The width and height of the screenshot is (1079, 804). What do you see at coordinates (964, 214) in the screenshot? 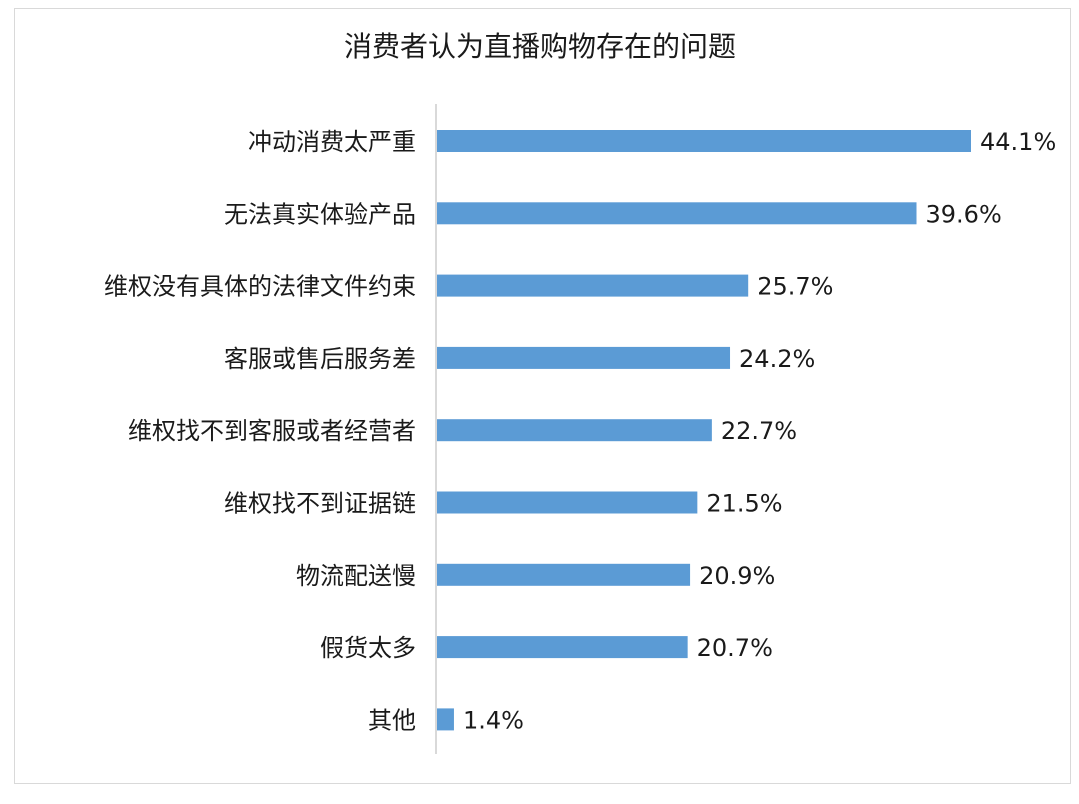
I see `value-label: 39.6%` at bounding box center [964, 214].